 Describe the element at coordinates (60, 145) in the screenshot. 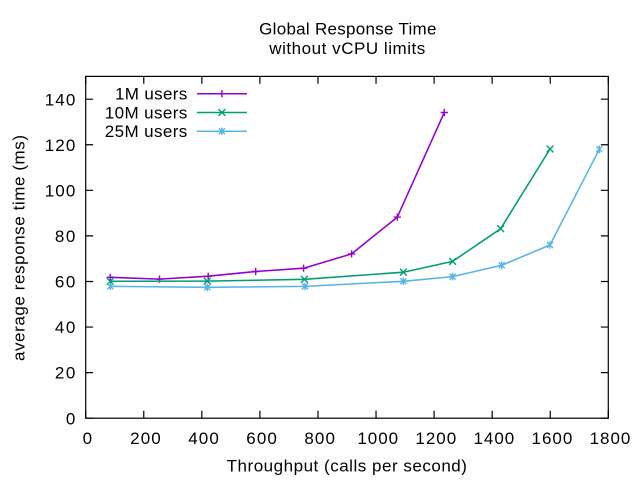

I see `svg-text: 120` at that location.